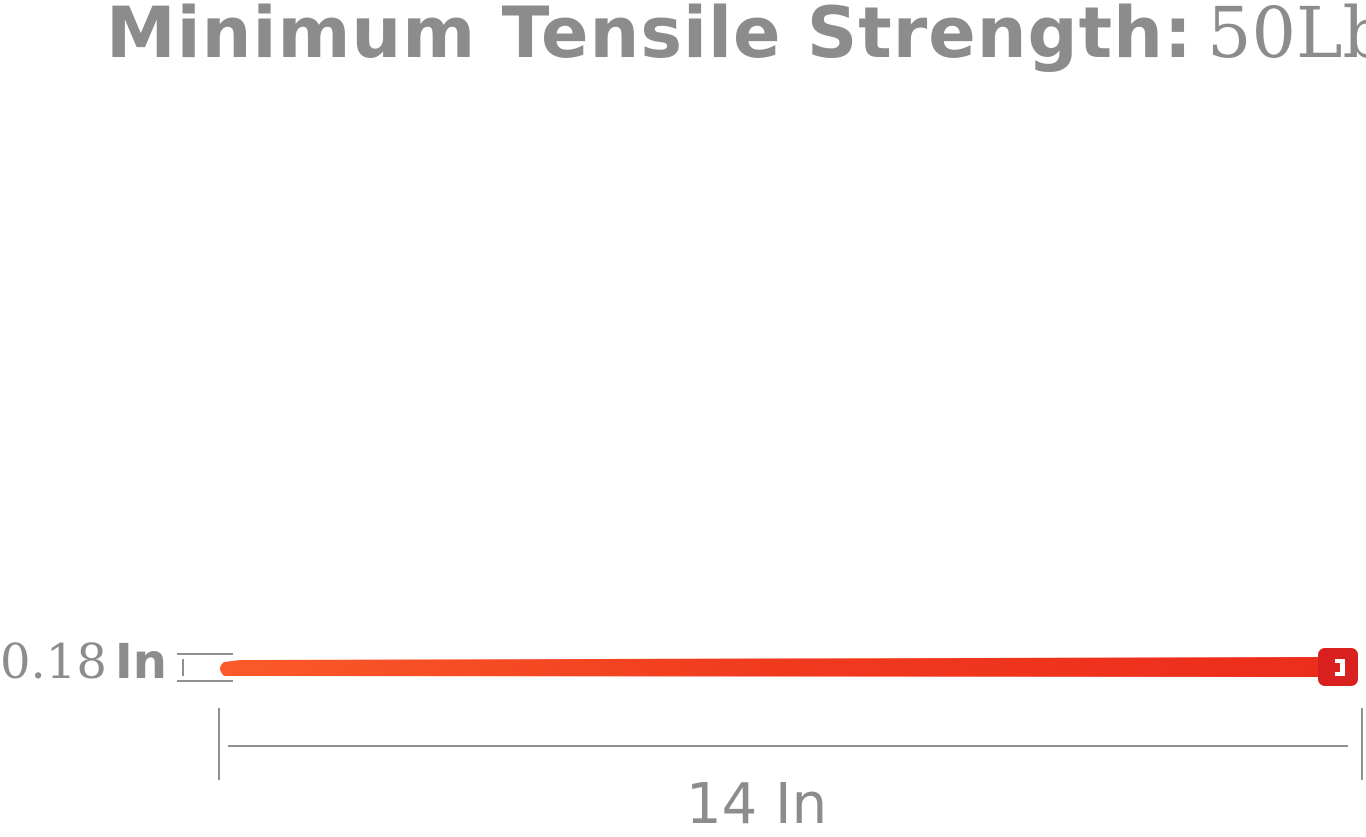 Image resolution: width=1366 pixels, height=837 pixels. Describe the element at coordinates (140, 662) in the screenshot. I see `width-unit: In` at that location.